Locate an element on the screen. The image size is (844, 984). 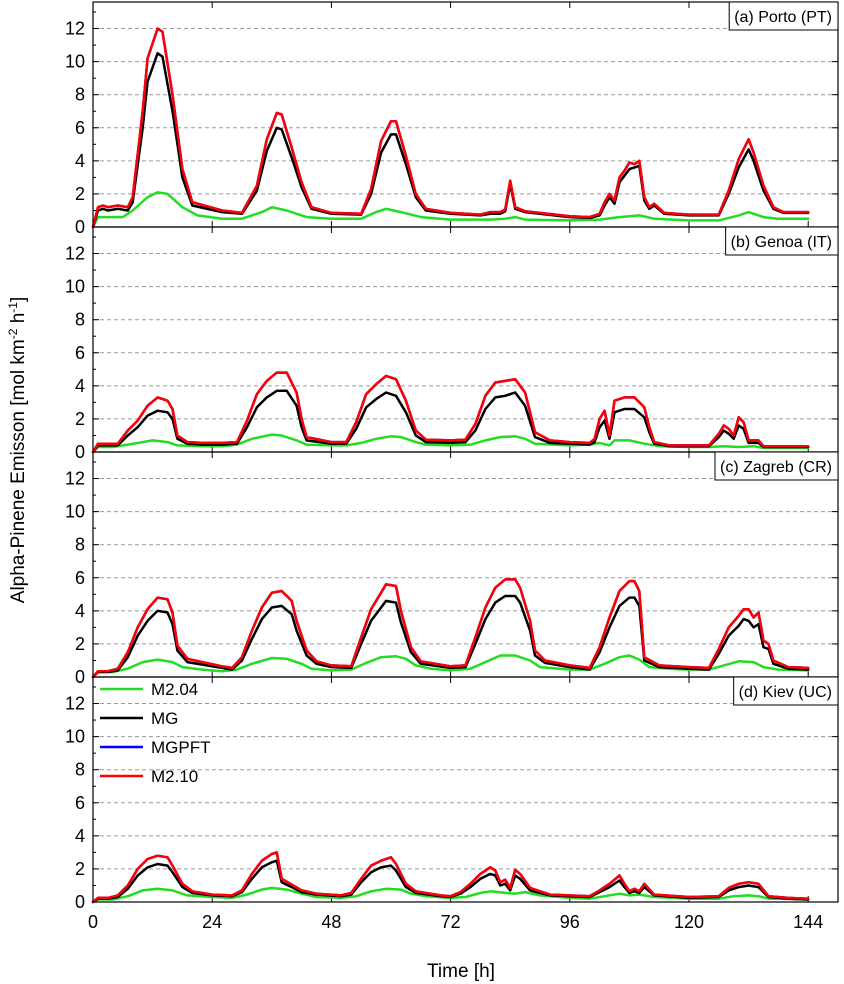
x-tick-label: 24 is located at coordinates (212, 922).